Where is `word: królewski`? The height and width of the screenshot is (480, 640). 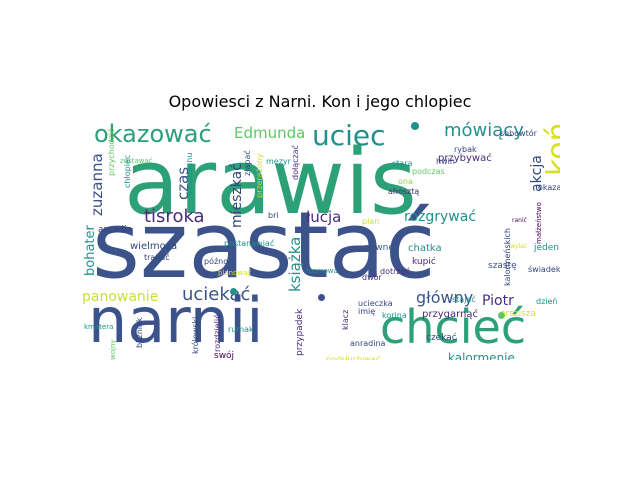 word: królewski is located at coordinates (195, 335).